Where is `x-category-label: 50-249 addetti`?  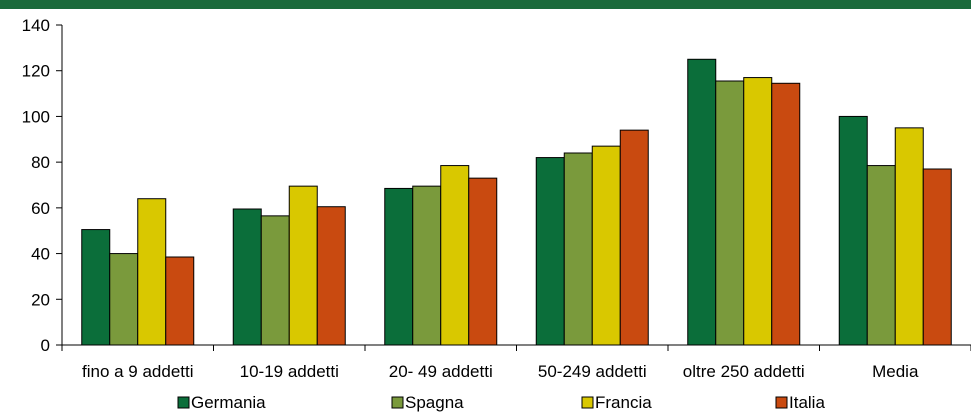
x-category-label: 50-249 addetti is located at coordinates (592, 371).